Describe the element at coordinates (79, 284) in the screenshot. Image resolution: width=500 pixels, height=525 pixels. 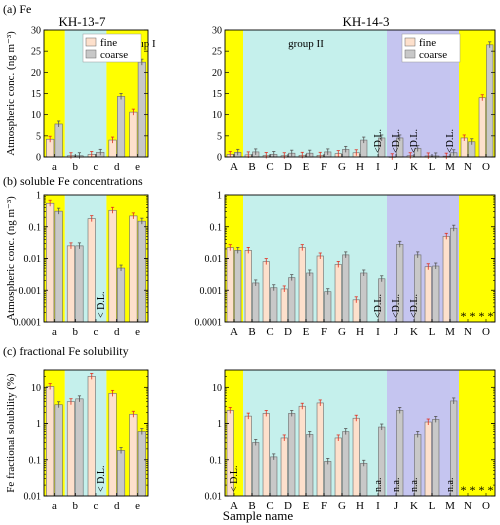
I see `bar-coarse-b` at that location.